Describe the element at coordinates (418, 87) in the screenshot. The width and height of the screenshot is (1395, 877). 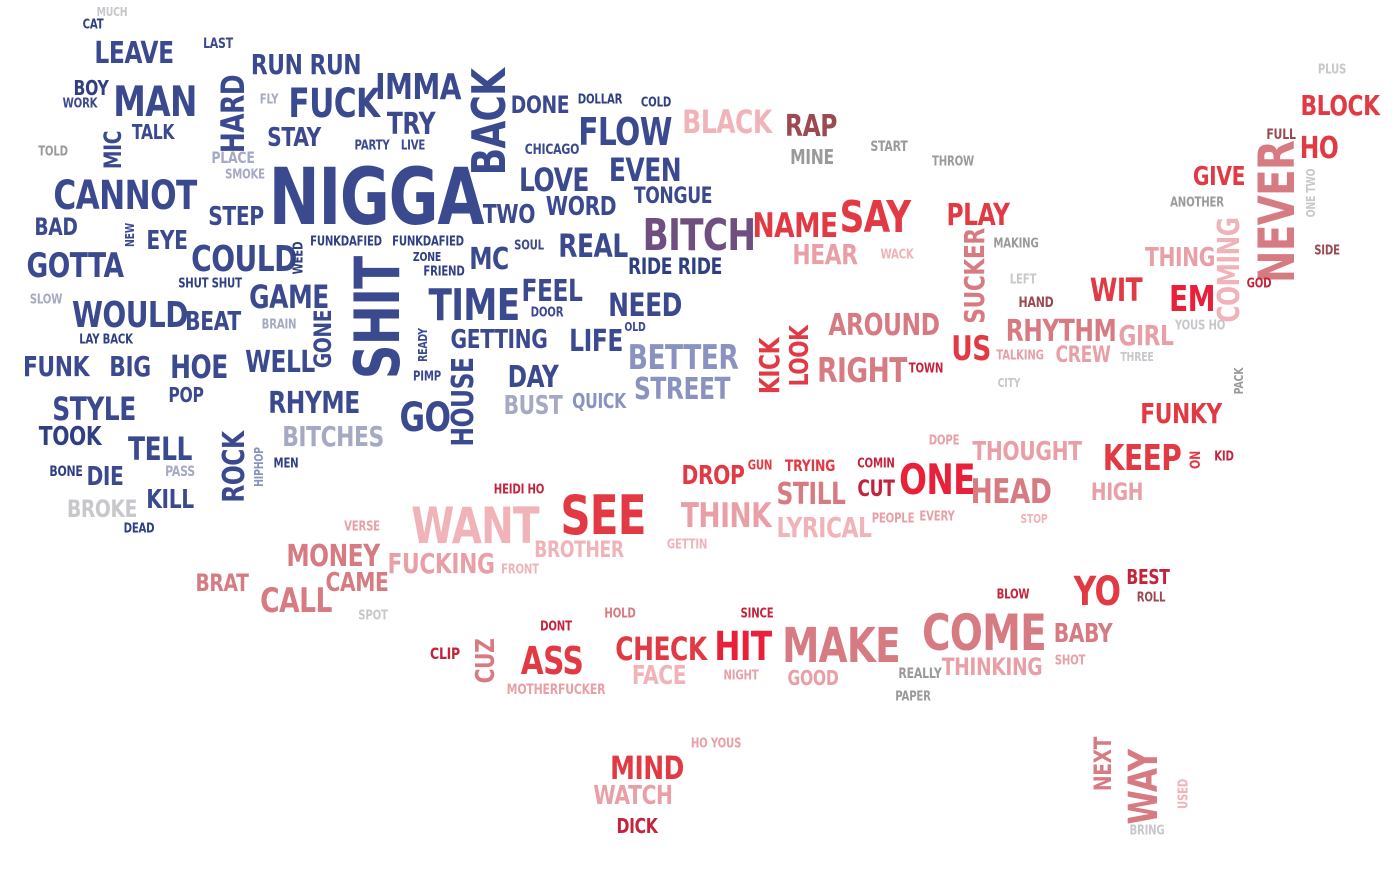
I see `word-imma: IMMA` at that location.